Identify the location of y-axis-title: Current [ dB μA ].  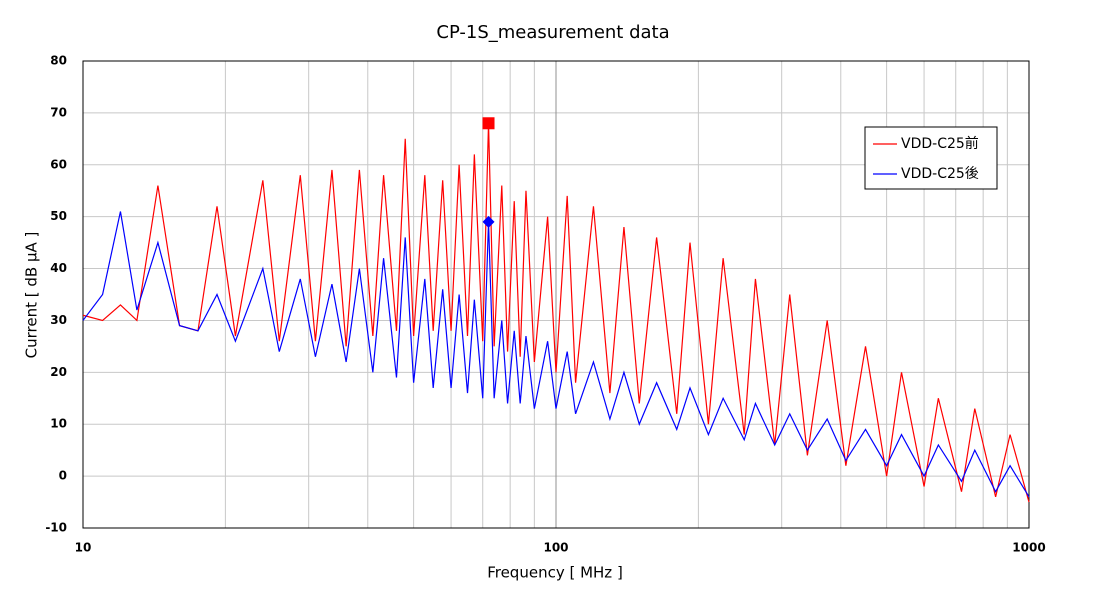
(32, 295).